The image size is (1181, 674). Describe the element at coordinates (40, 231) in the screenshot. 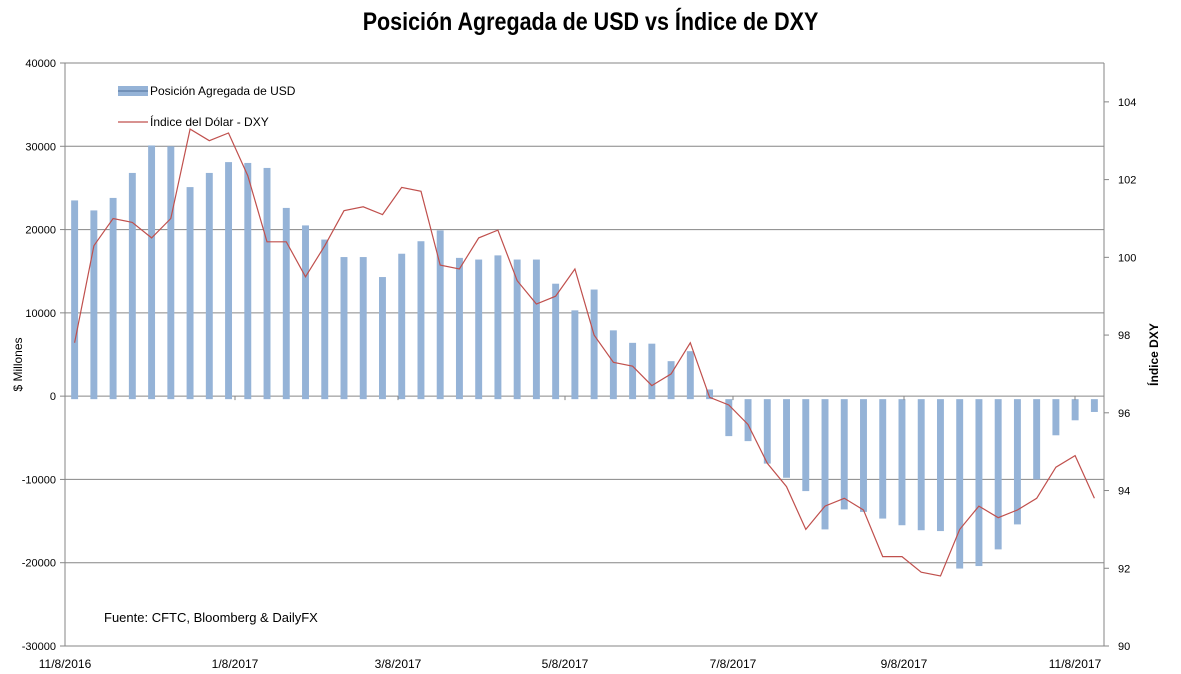

I see `y-tick-label: 20000` at that location.